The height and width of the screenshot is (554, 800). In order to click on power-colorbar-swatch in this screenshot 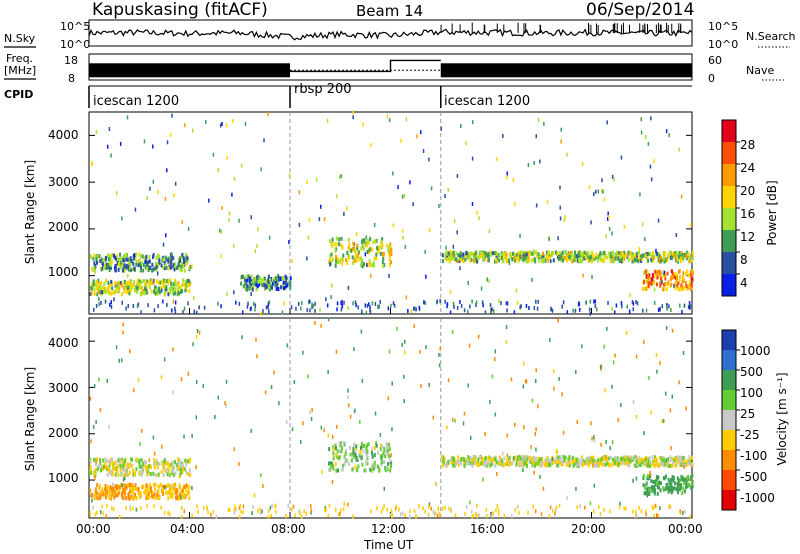, I will do `click(729, 131)`.